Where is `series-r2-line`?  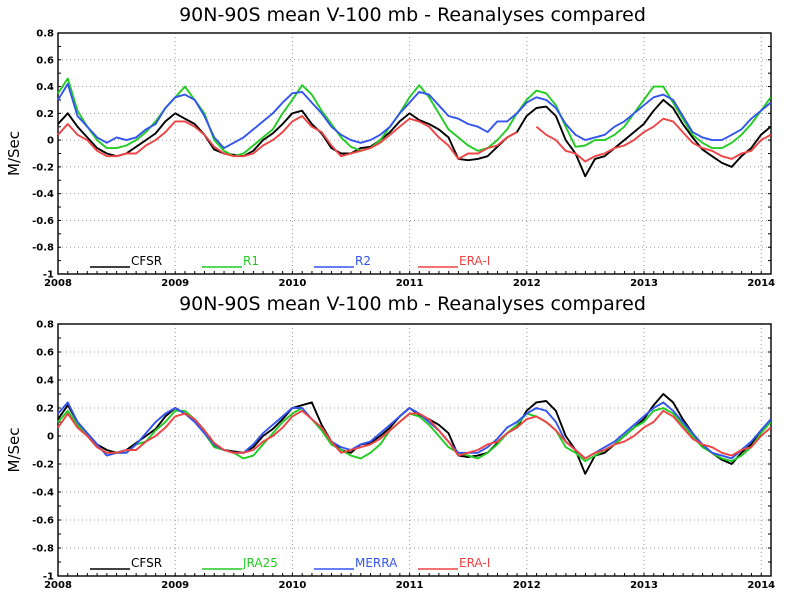 series-r2-line is located at coordinates (414, 116).